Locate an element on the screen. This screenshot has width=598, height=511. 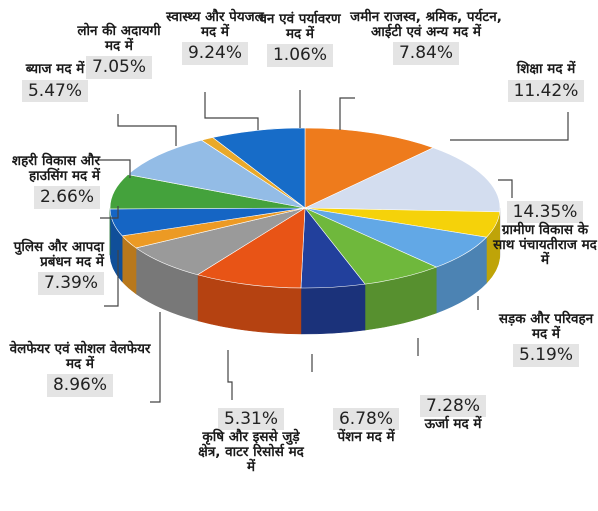
slice-label-name: ऊर्जा मद में is located at coordinates (453, 424).